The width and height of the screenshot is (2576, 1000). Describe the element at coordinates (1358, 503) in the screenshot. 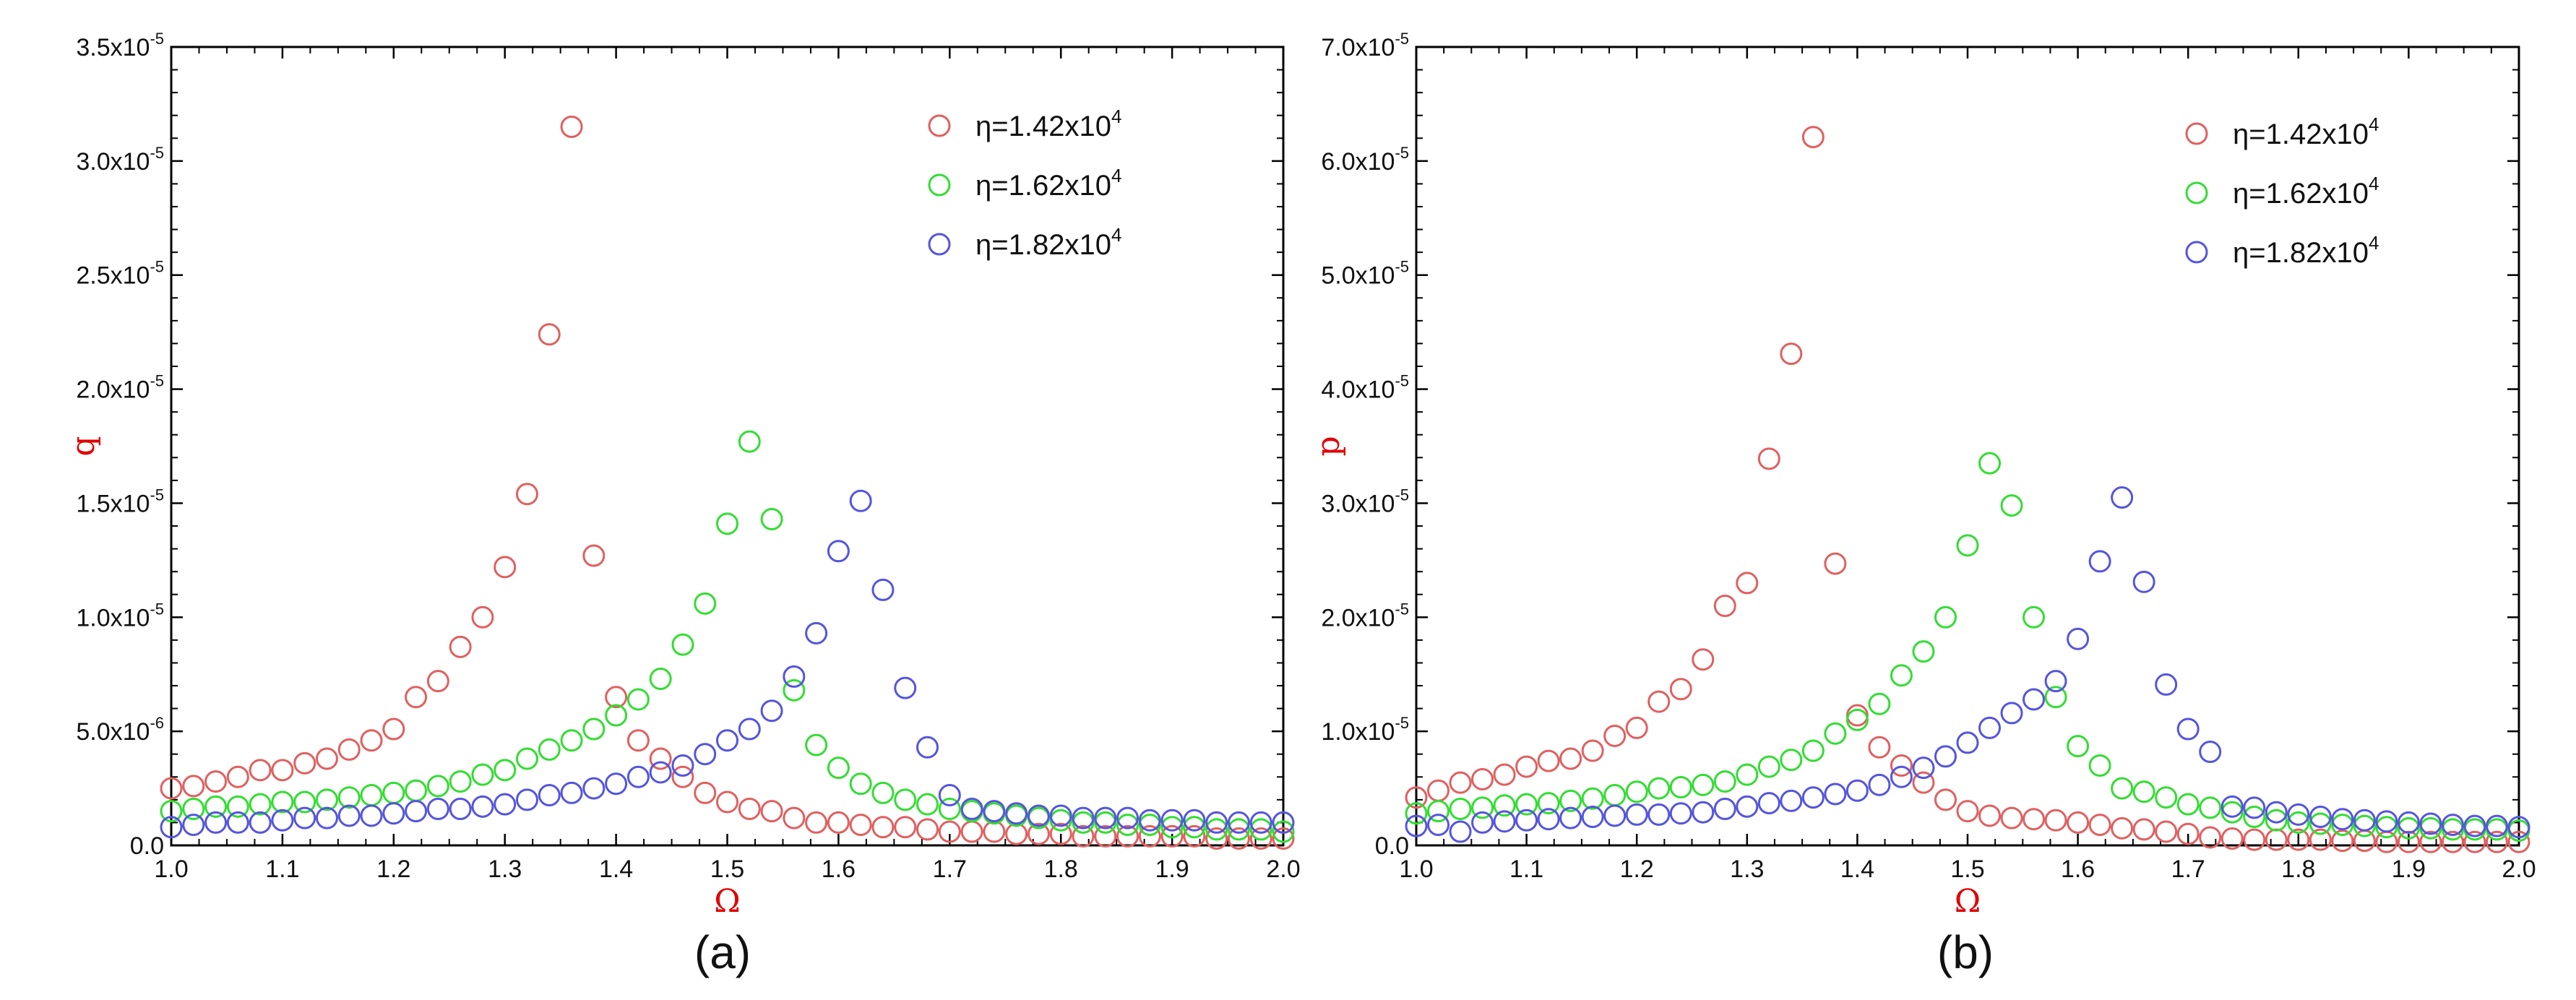

I see `y-tick-base: 3.0x10` at that location.